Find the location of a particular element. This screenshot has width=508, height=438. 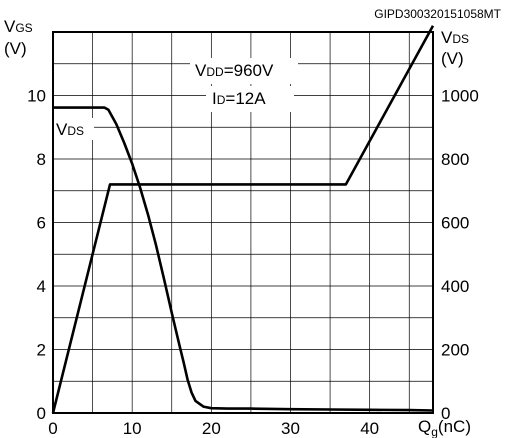

y-left-unit: (V) is located at coordinates (15, 48).